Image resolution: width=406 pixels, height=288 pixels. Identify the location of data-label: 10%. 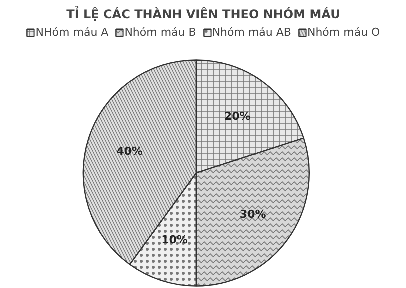
(175, 239).